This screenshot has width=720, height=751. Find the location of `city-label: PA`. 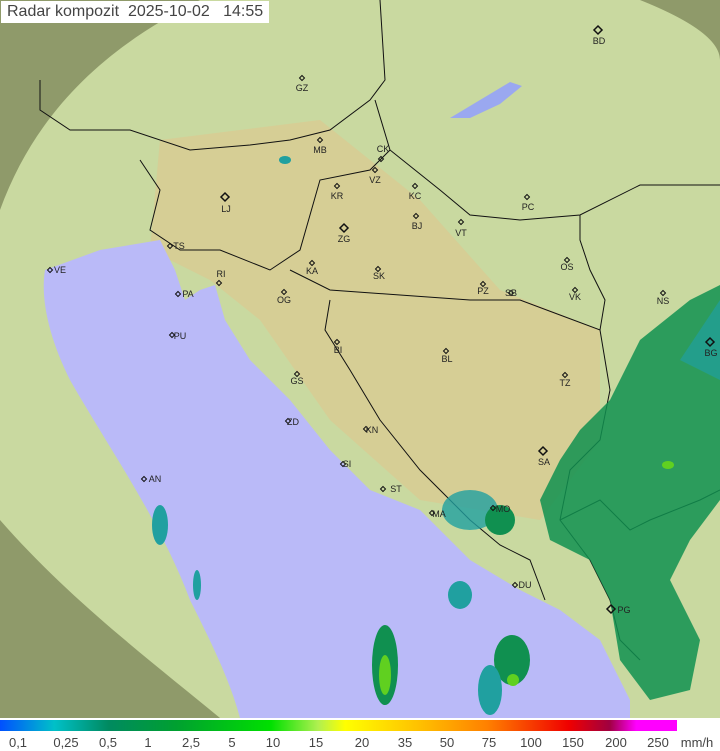

city-label: PA is located at coordinates (187, 294).